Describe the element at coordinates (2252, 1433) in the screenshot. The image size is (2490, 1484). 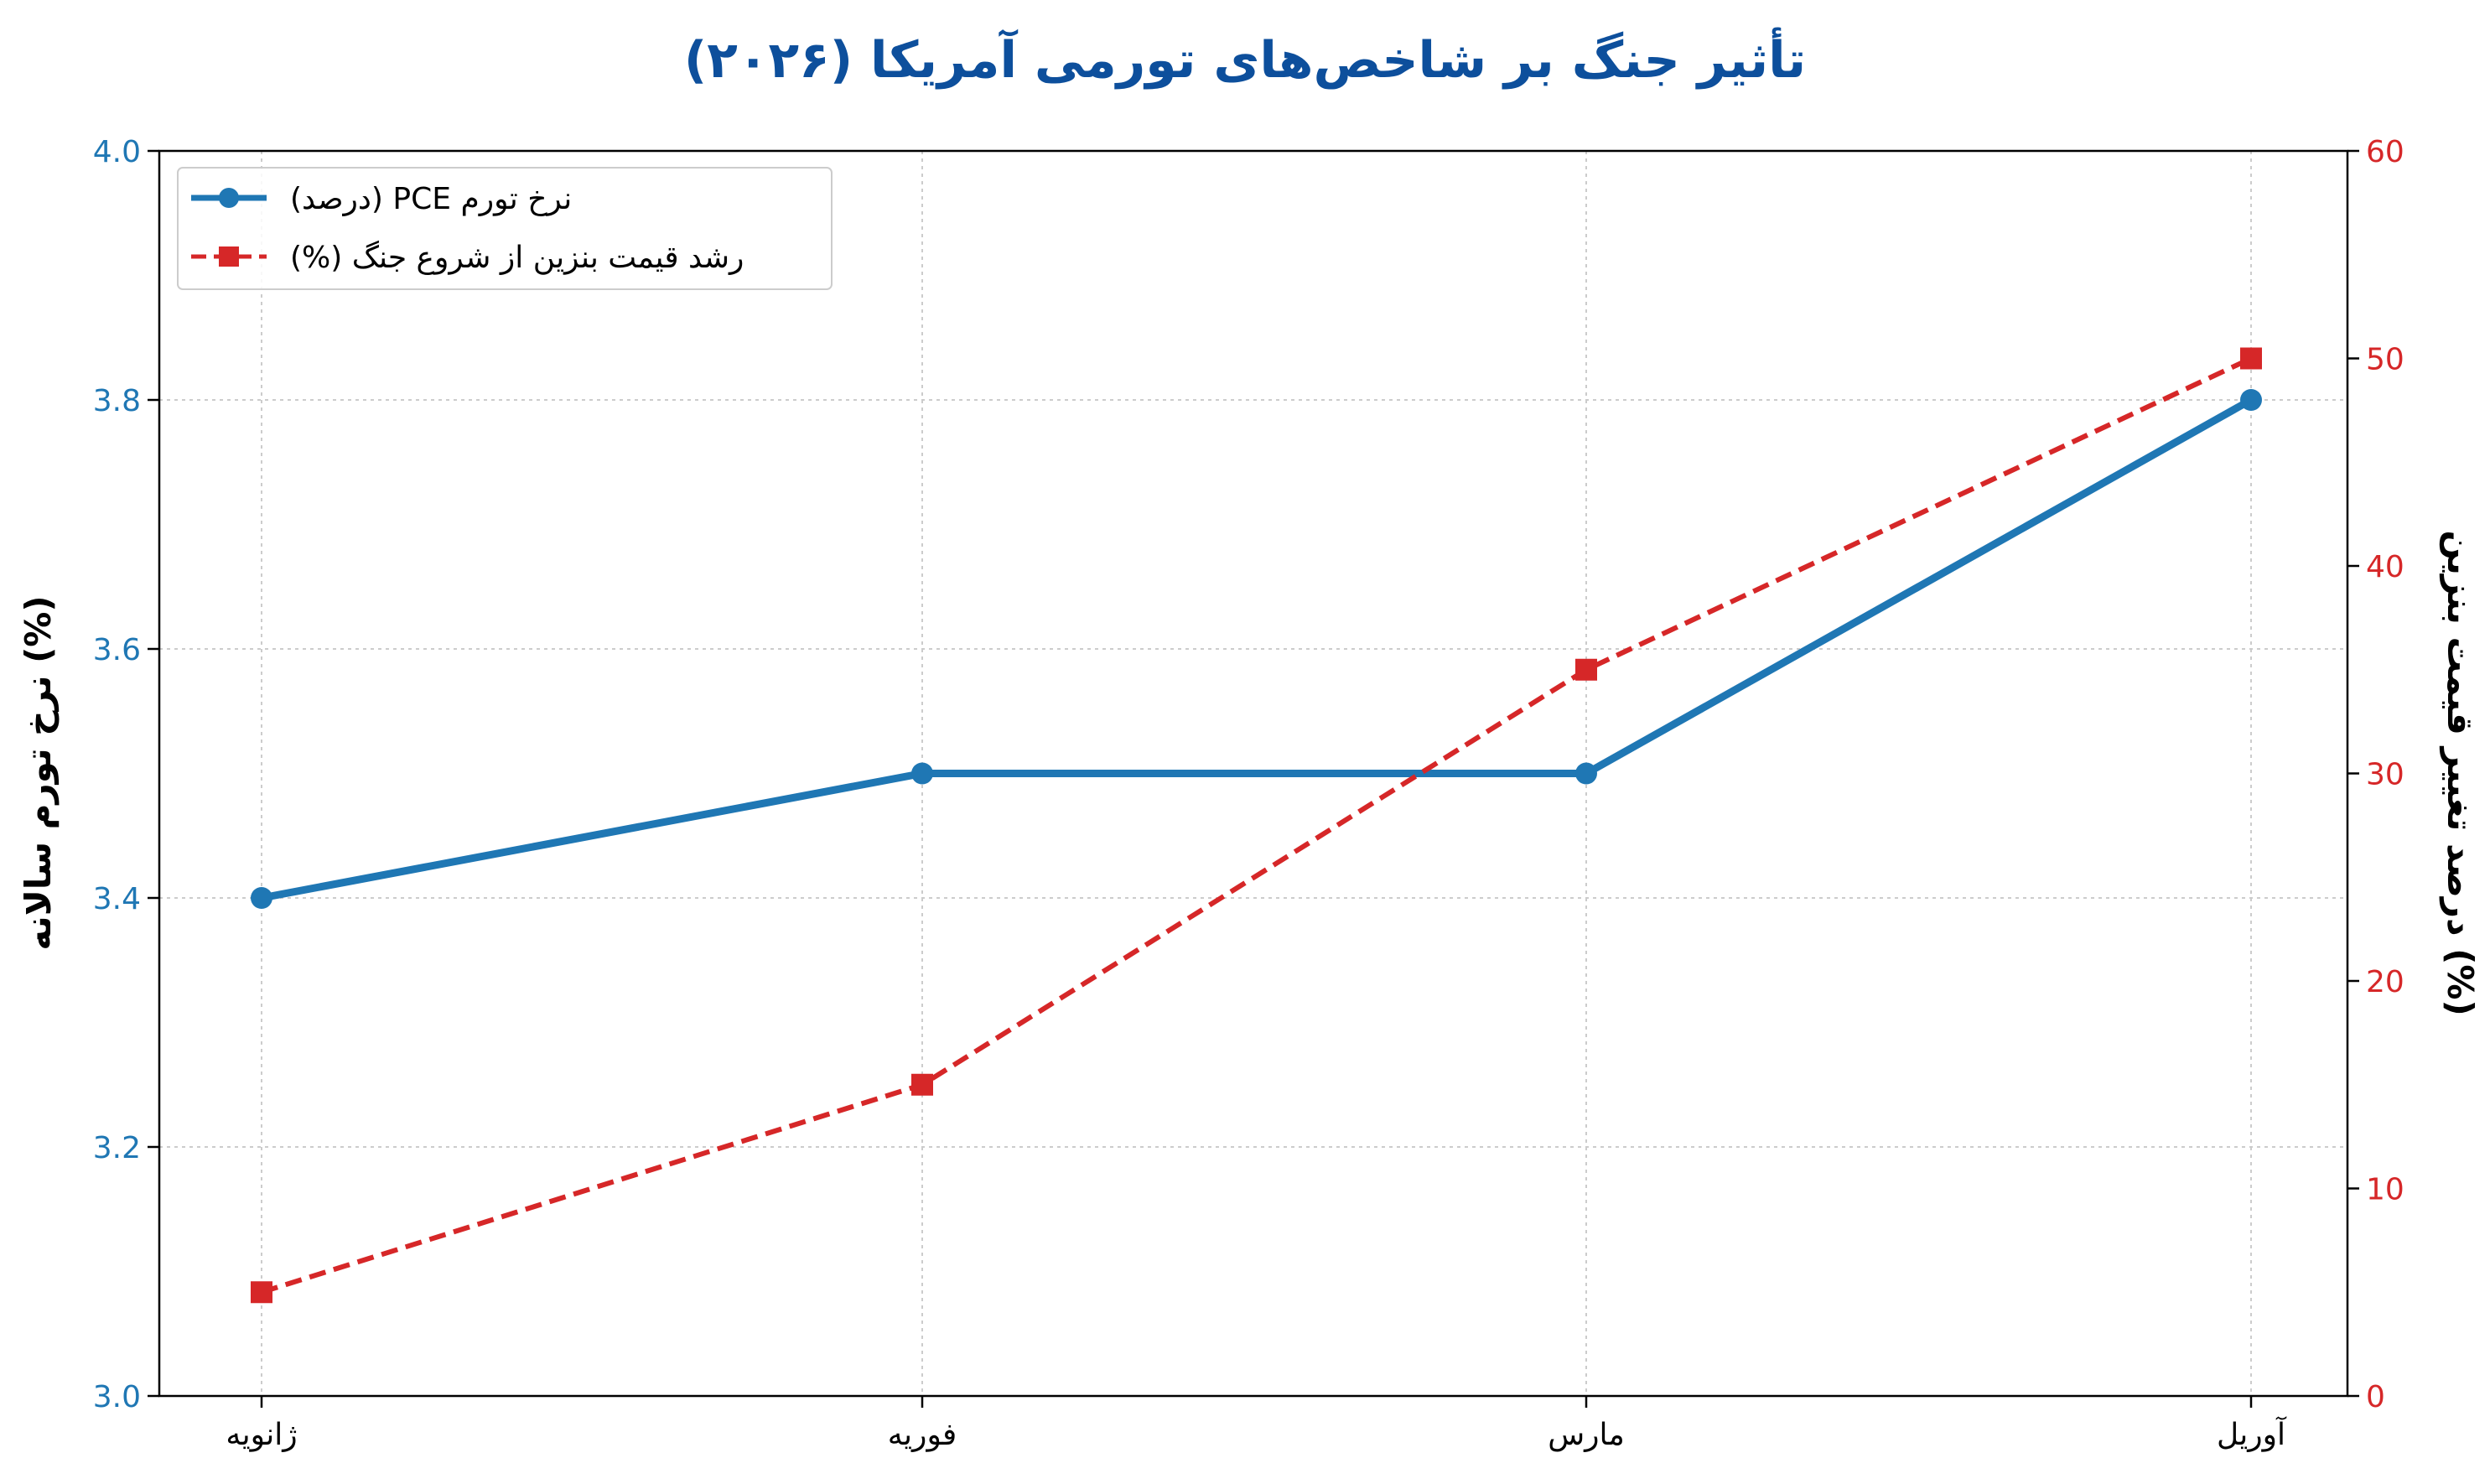
I see `x-tick-label: آوریل` at that location.